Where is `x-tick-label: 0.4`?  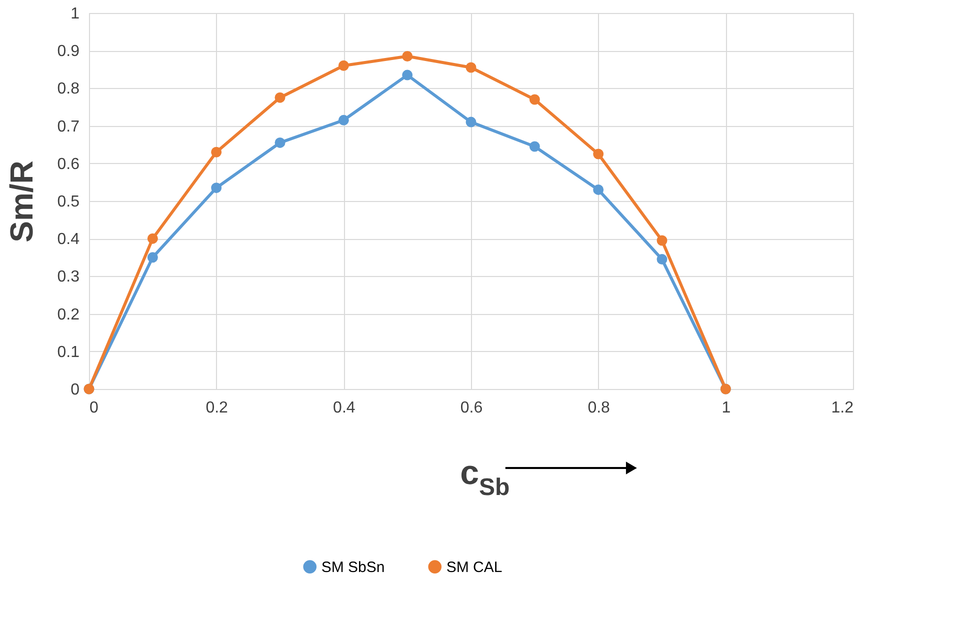 x-tick-label: 0.4 is located at coordinates (344, 408).